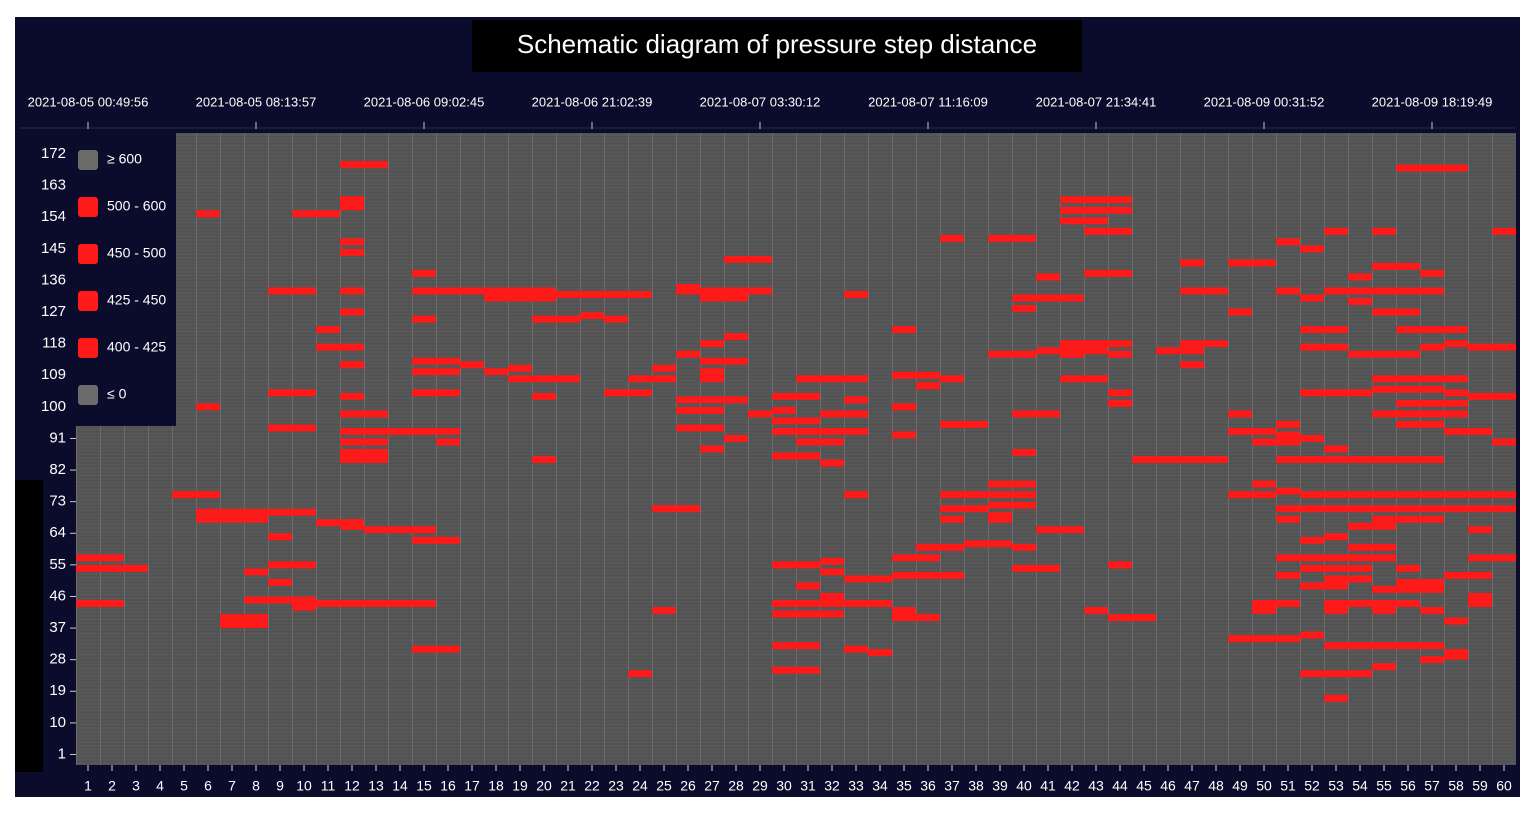 The height and width of the screenshot is (817, 1533). Describe the element at coordinates (136, 253) in the screenshot. I see `legend-label: 450 - 500` at that location.